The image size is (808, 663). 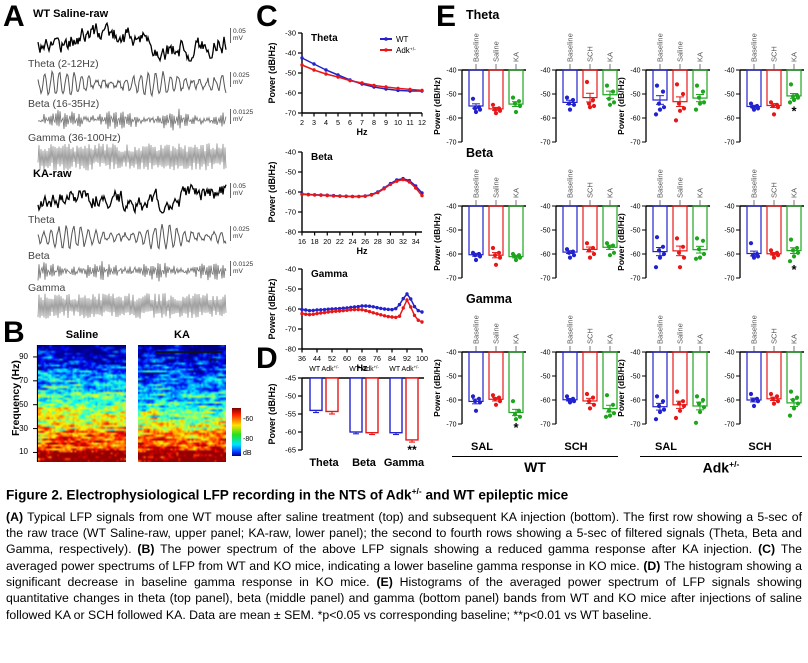 I want to click on bar-chart-e-gamma-wt-sch: -40 -50 -60 -70 Baseline SCH KA, so click(x=580, y=371).